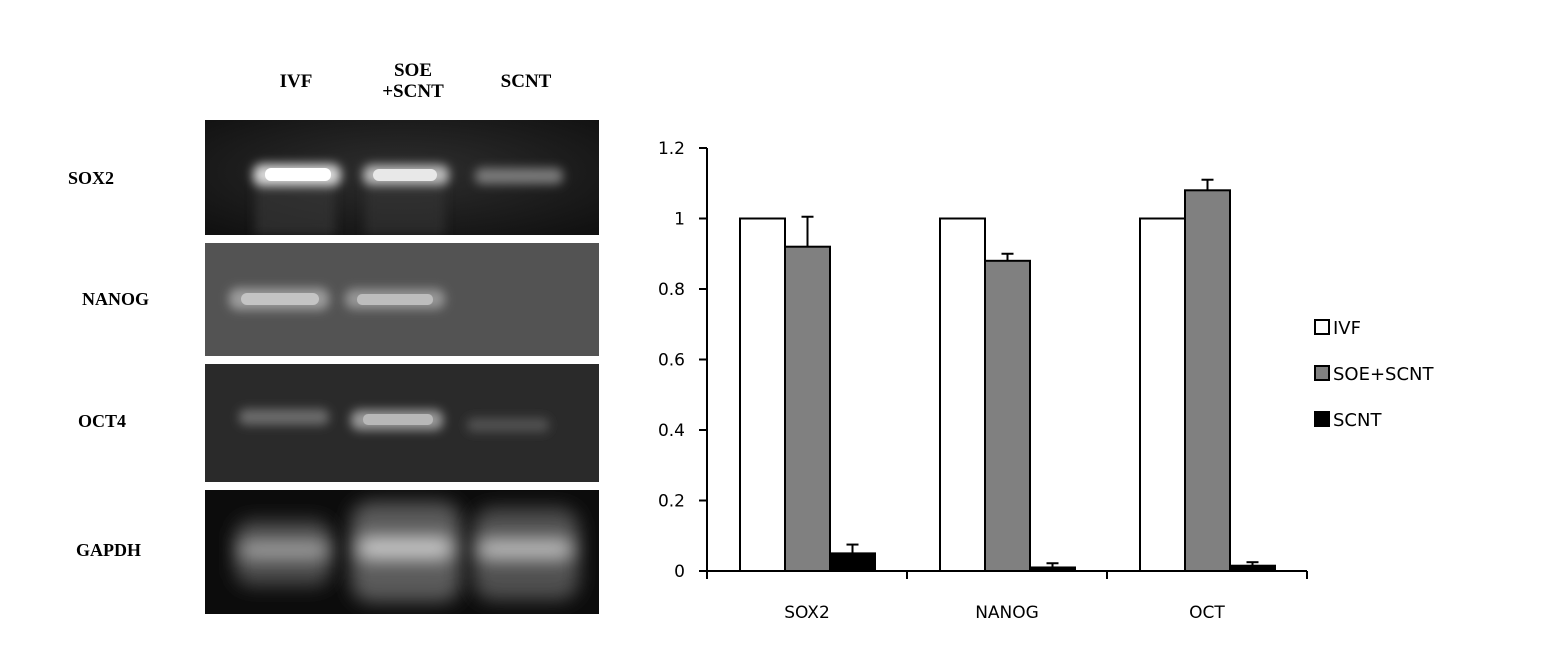 This screenshot has width=1543, height=650. What do you see at coordinates (402, 177) in the screenshot?
I see `gel-strip-sox2` at bounding box center [402, 177].